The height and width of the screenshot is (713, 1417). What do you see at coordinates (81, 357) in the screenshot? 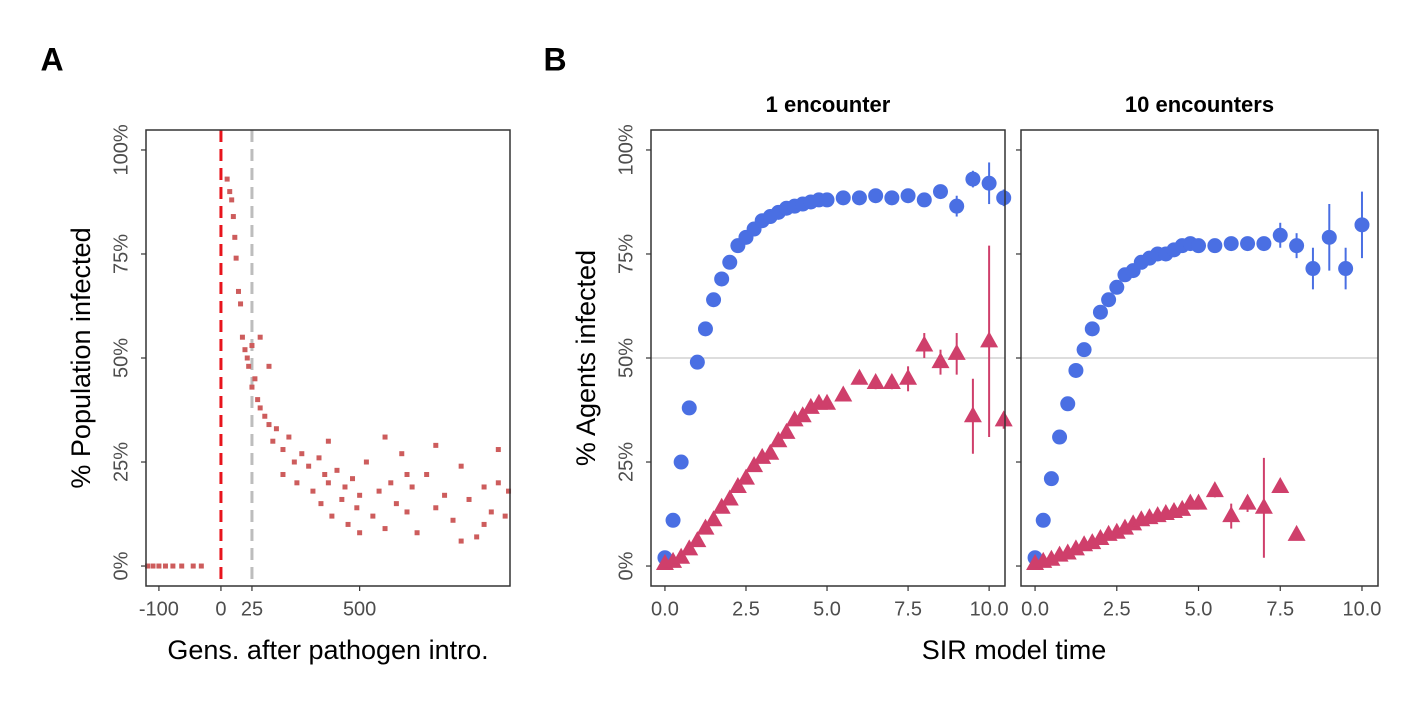
I see `y-axis-title: % Population infected` at bounding box center [81, 357].